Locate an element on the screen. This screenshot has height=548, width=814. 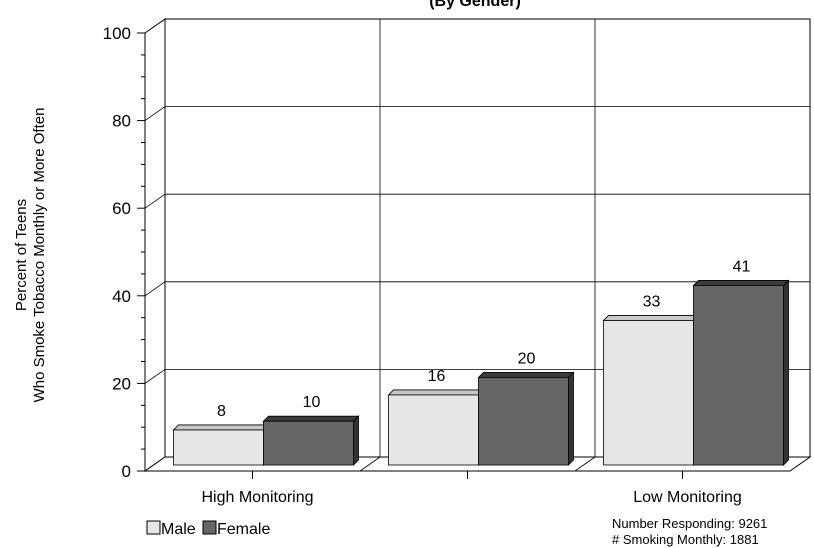
data-label: 33 is located at coordinates (652, 301).